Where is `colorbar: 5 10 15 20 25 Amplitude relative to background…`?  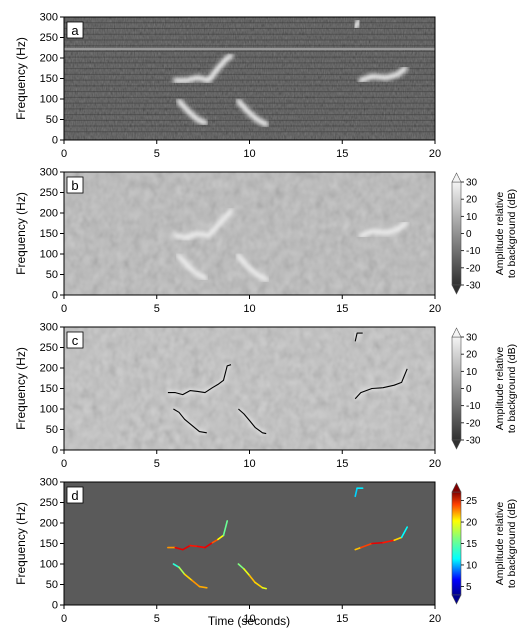 colorbar: 5 10 15 20 25 Amplitude relative to background… is located at coordinates (484, 543).